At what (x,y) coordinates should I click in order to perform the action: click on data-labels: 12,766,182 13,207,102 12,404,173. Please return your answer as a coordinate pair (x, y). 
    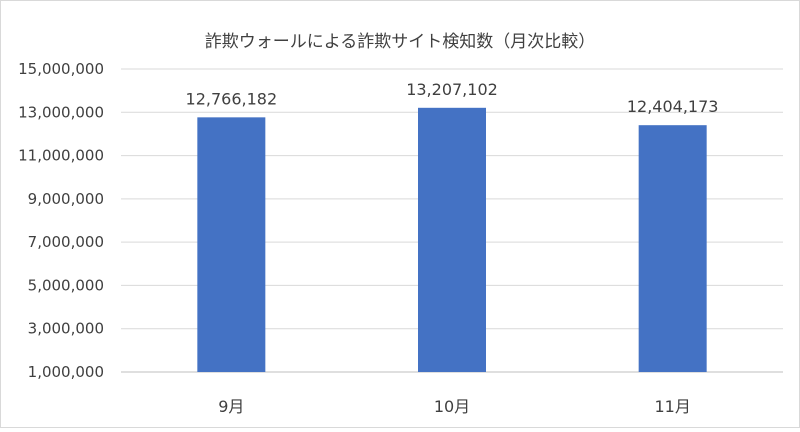
    Looking at the image, I should click on (452, 98).